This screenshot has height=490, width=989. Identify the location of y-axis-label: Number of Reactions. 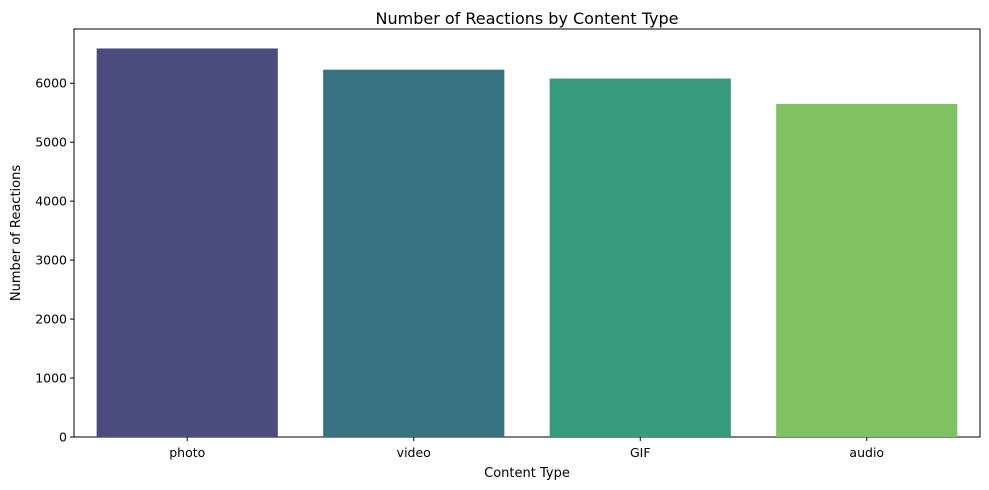
(16, 233).